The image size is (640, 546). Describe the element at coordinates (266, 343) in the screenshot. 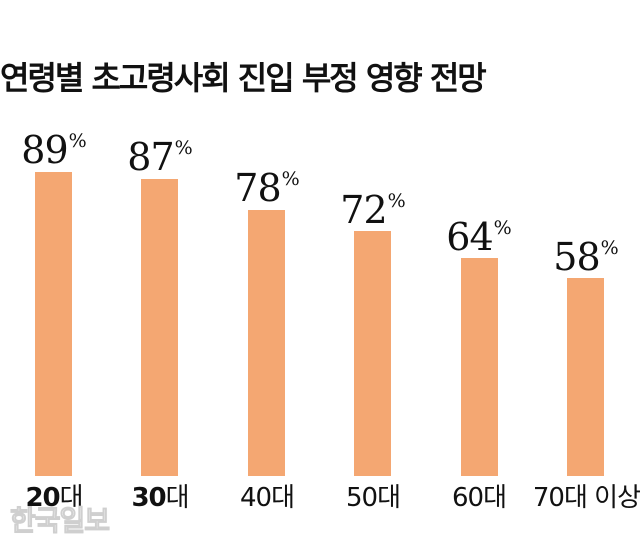

I see `bar-40s` at that location.